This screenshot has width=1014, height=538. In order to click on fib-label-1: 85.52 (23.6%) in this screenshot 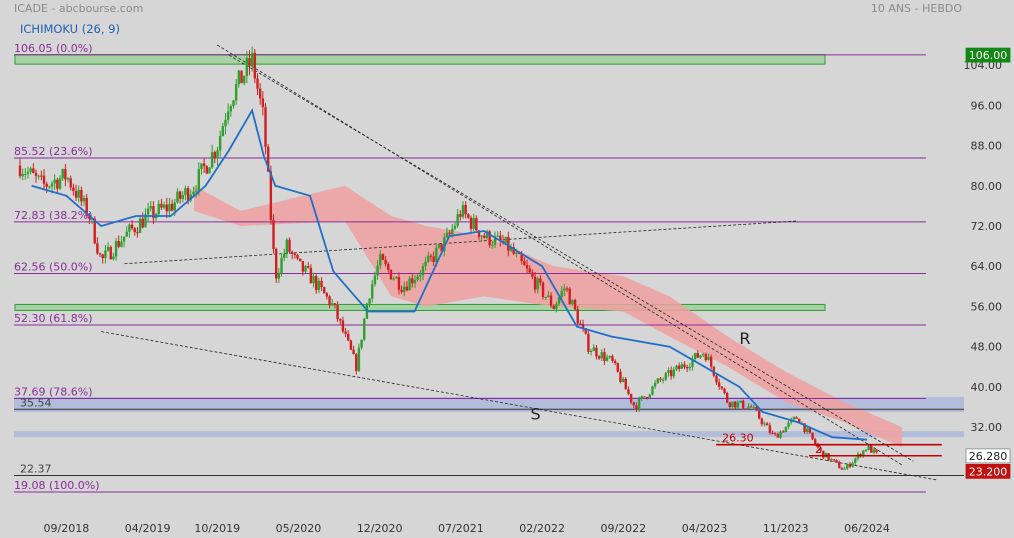, I will do `click(53, 151)`.